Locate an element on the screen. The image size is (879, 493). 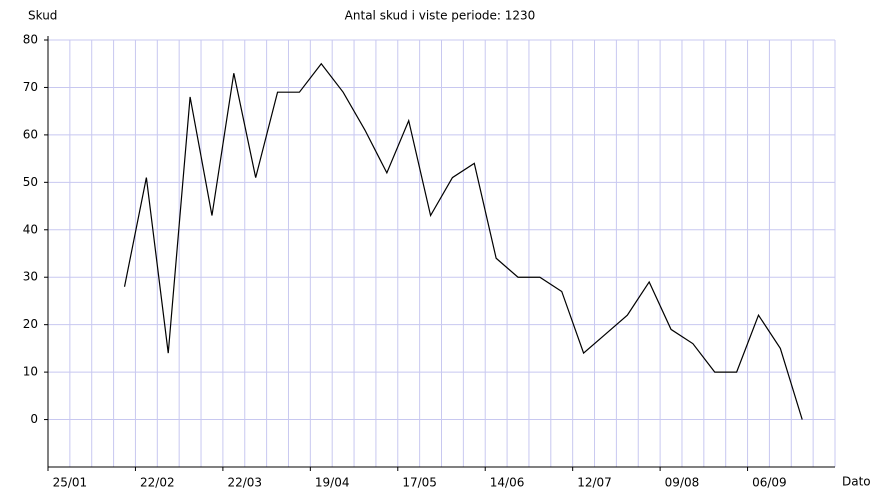
x-tick-label: 17/05 is located at coordinates (419, 483).